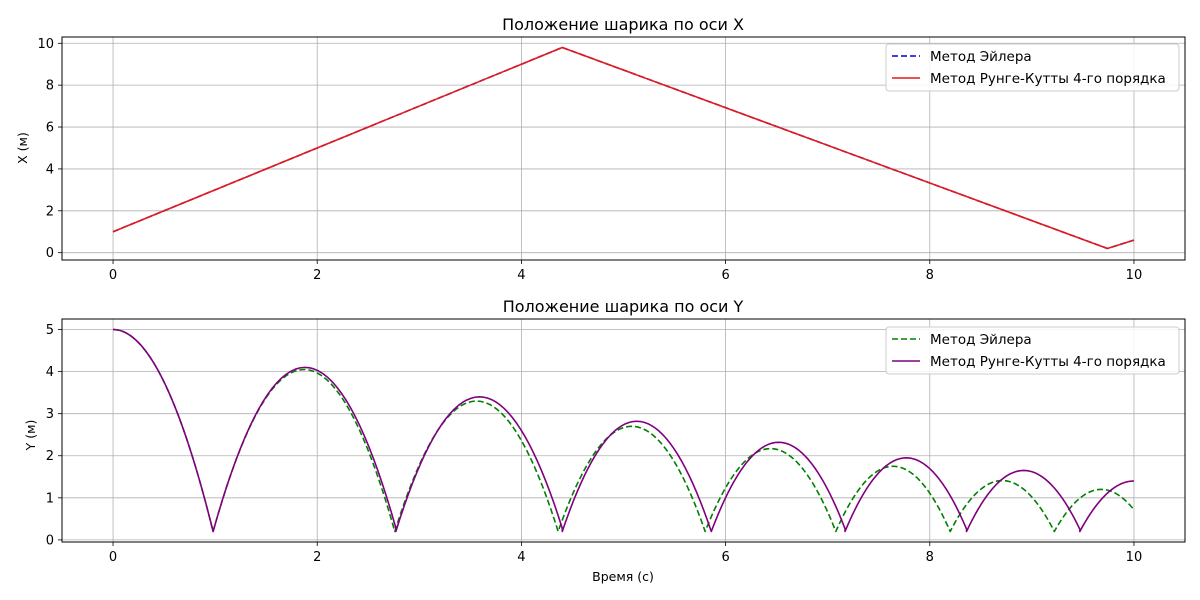 The height and width of the screenshot is (600, 1200). I want to click on y-tick-label: 3, so click(50, 414).